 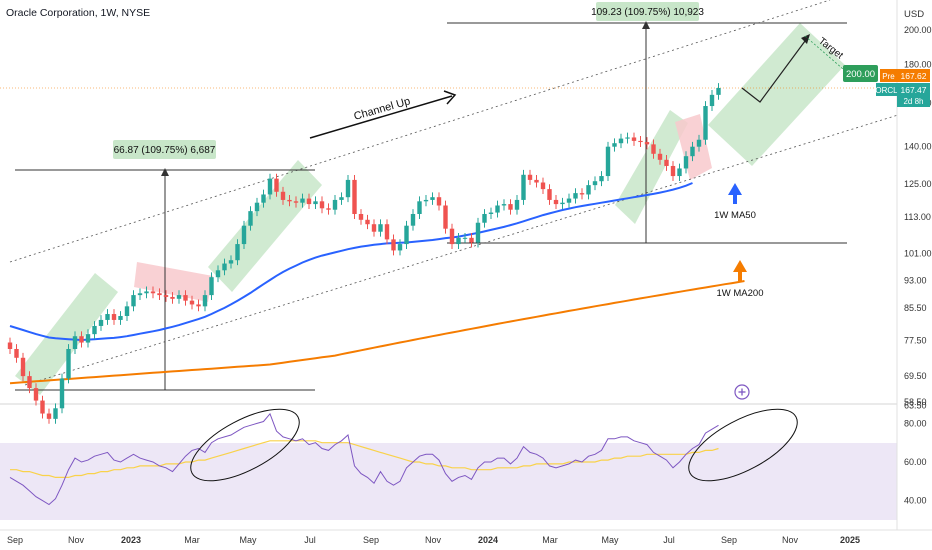 I want to click on measure-left-text: 66.87 (109.75%) 6,687, so click(x=165, y=150).